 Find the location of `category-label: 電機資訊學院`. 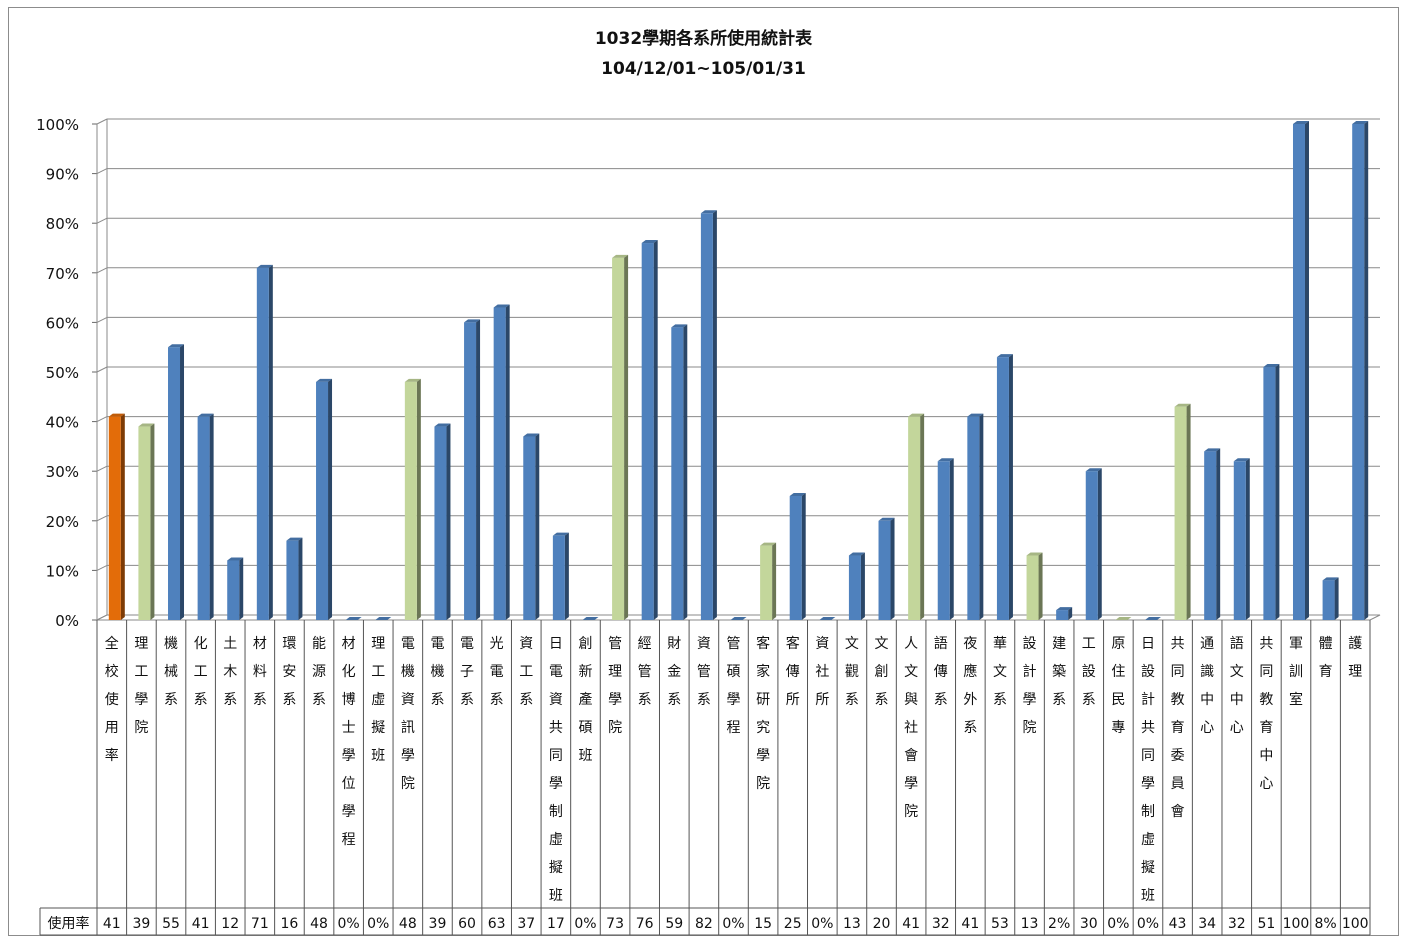

category-label: 電機資訊學院 is located at coordinates (408, 714).